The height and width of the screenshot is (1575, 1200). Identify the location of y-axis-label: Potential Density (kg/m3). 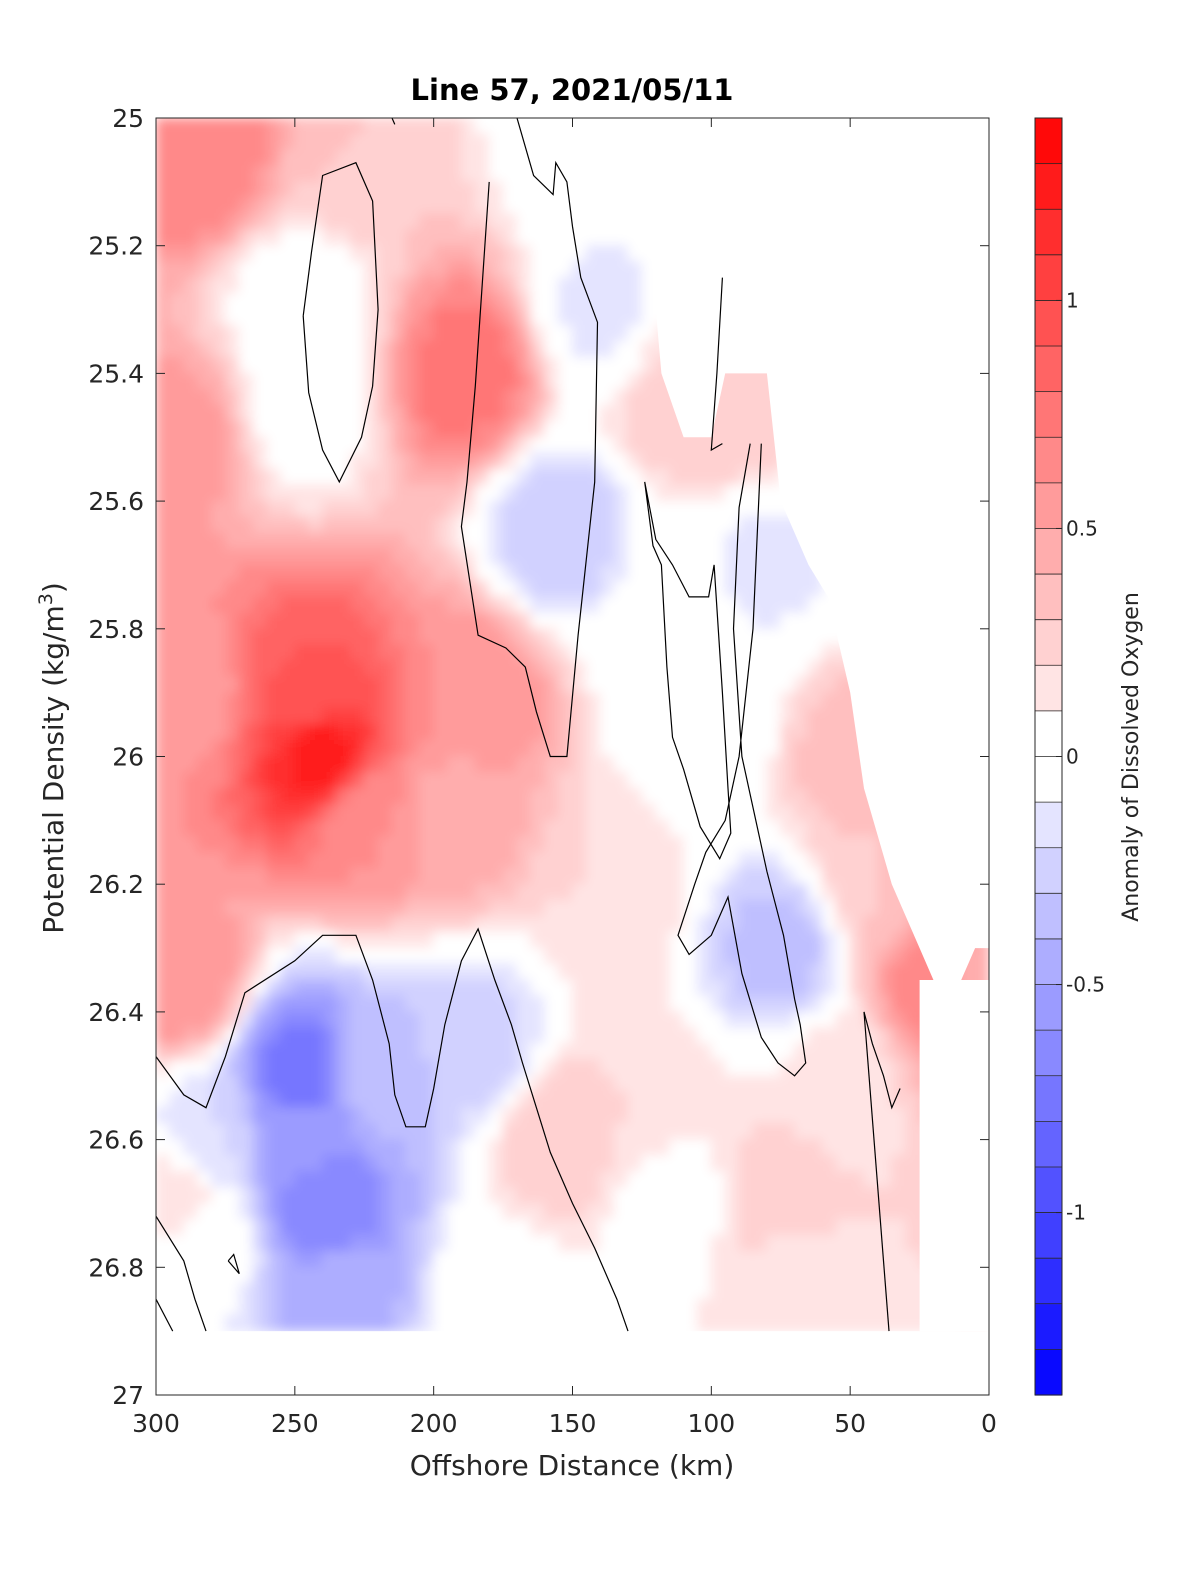
(52, 758).